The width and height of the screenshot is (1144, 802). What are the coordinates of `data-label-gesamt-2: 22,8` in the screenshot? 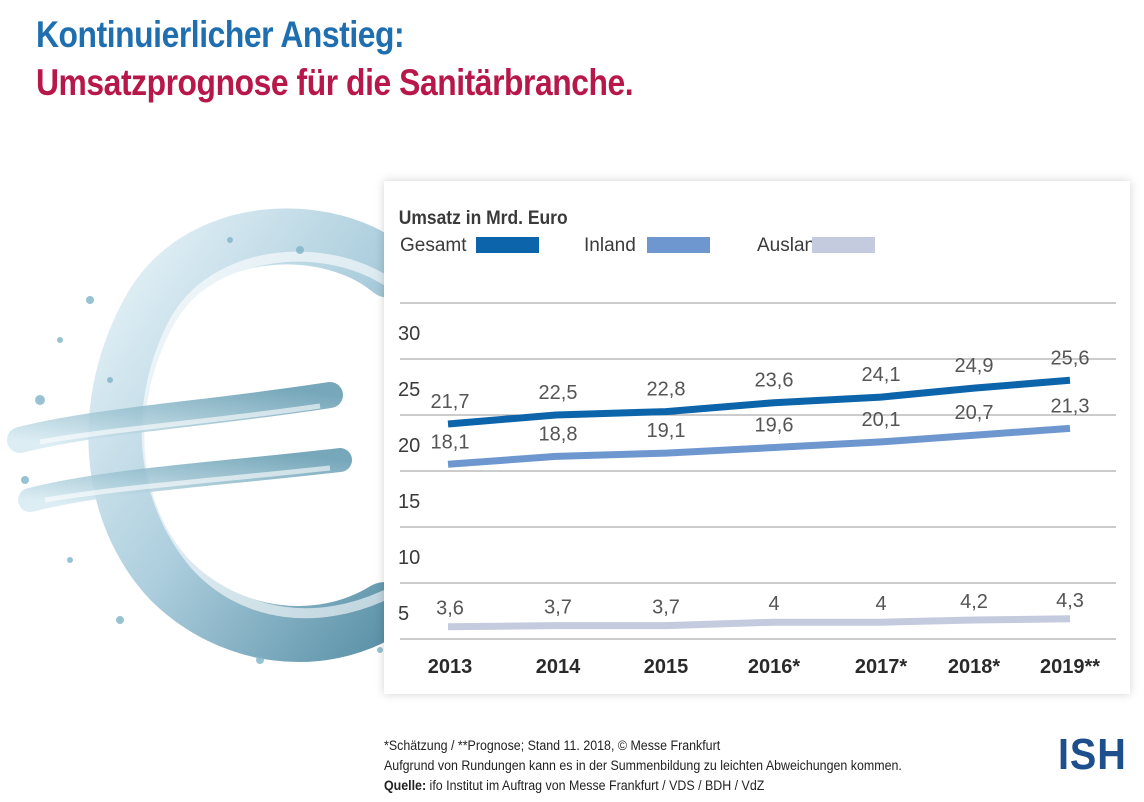 It's located at (666, 390).